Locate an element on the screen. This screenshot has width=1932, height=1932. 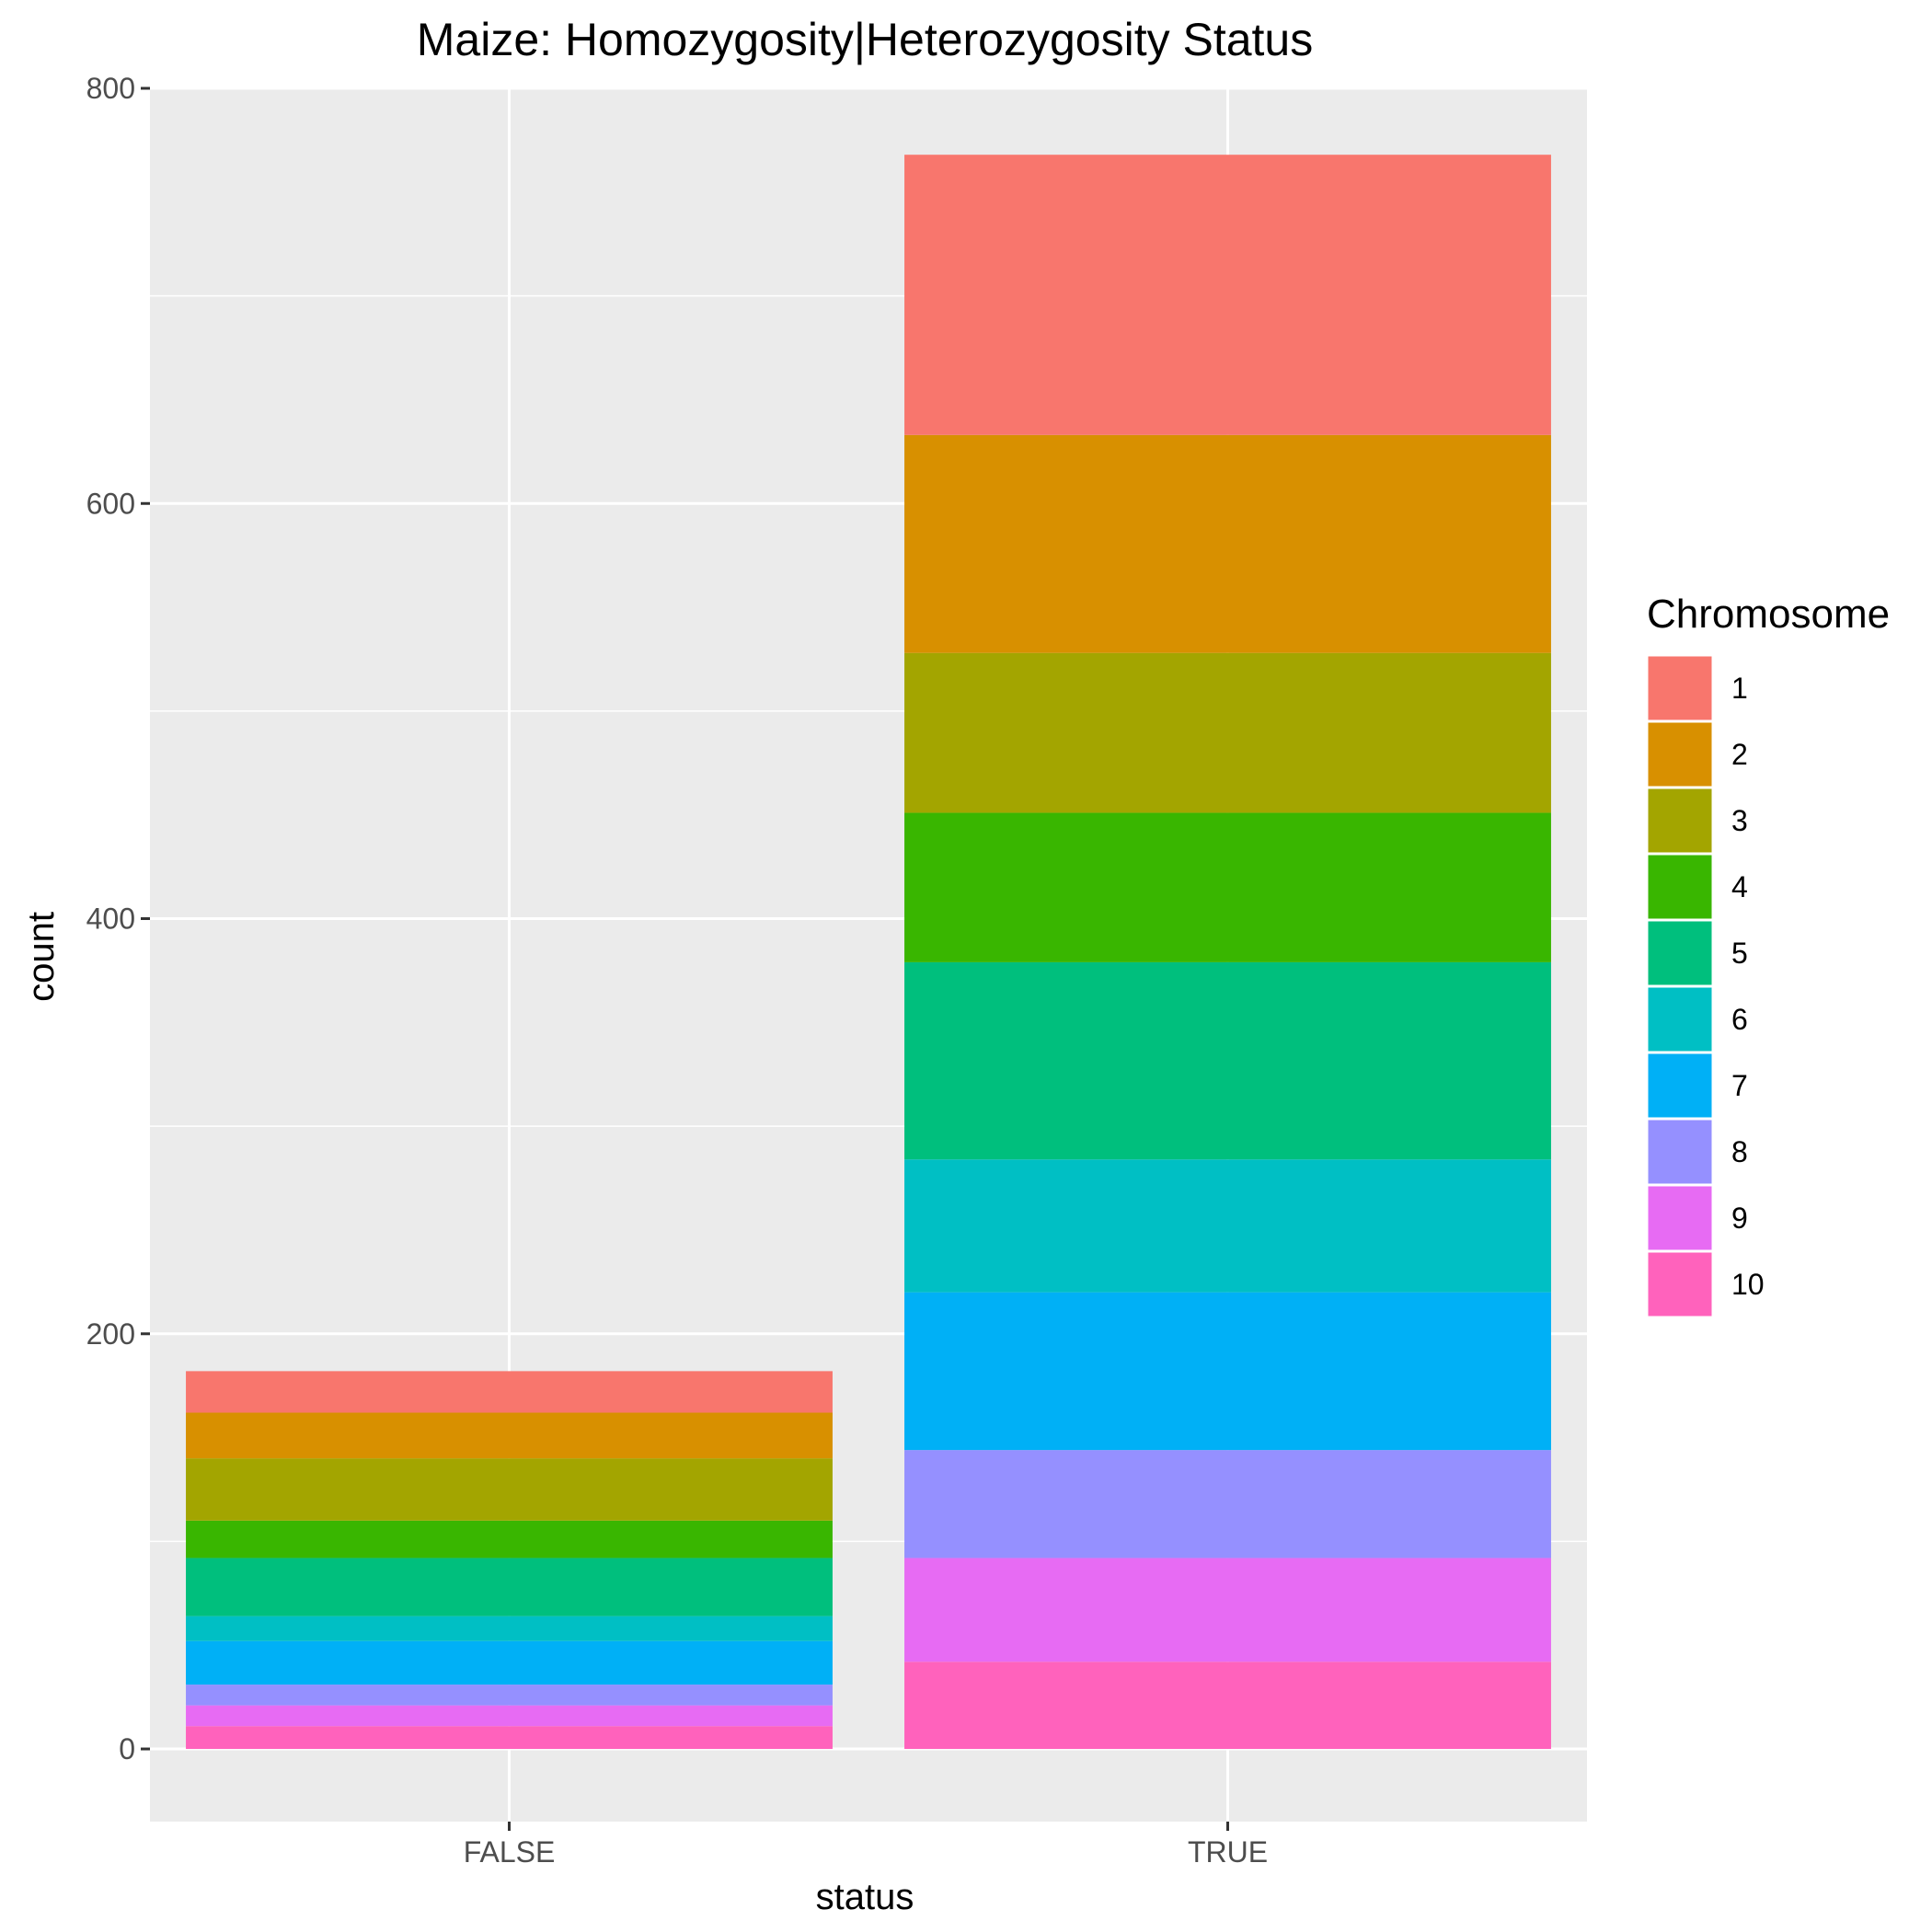
legend: Chromosome 1 2 3 4 5 6 7 8 9 10 is located at coordinates (1767, 955).